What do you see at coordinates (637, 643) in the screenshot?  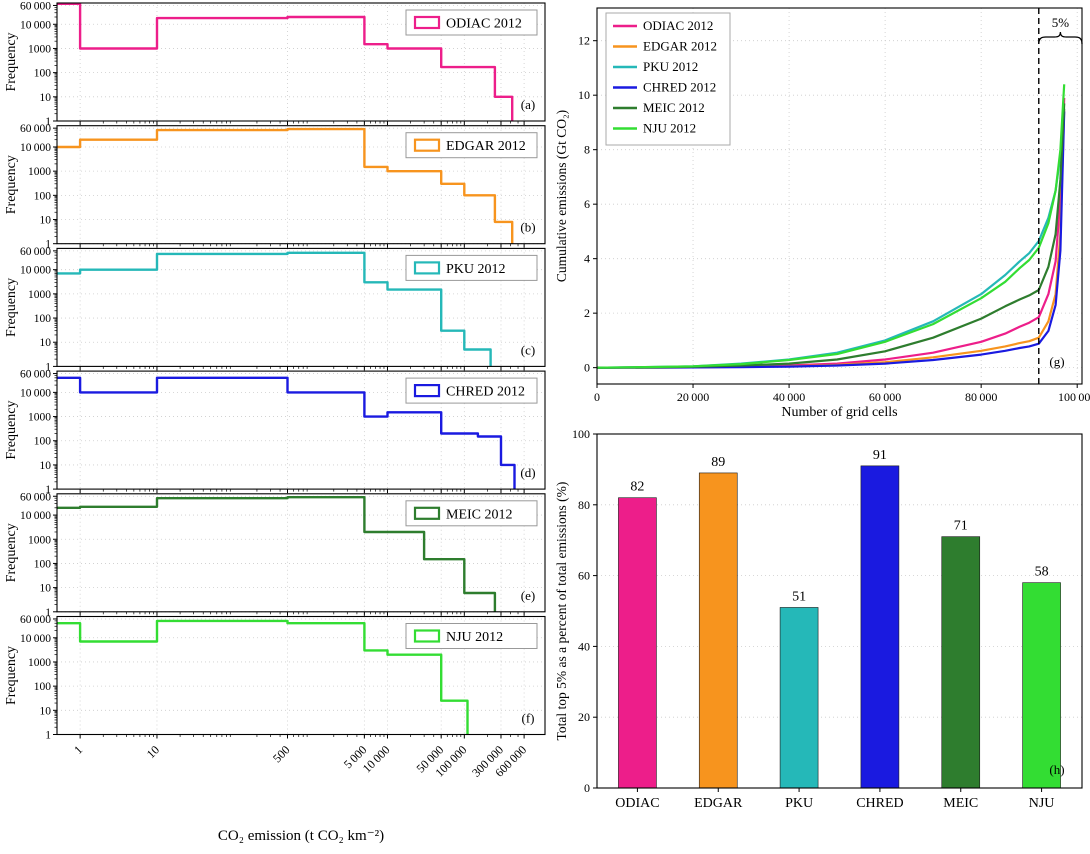 I see `bar-ODIAC` at bounding box center [637, 643].